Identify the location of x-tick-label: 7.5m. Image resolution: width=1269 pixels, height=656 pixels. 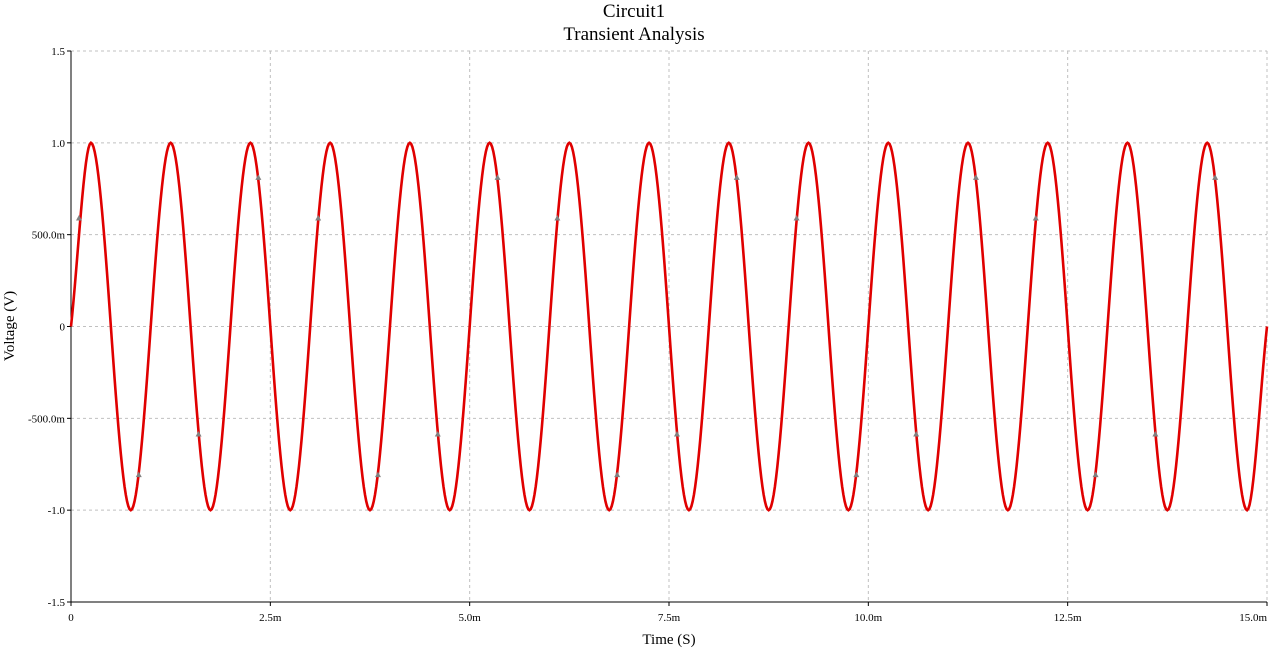
(669, 618).